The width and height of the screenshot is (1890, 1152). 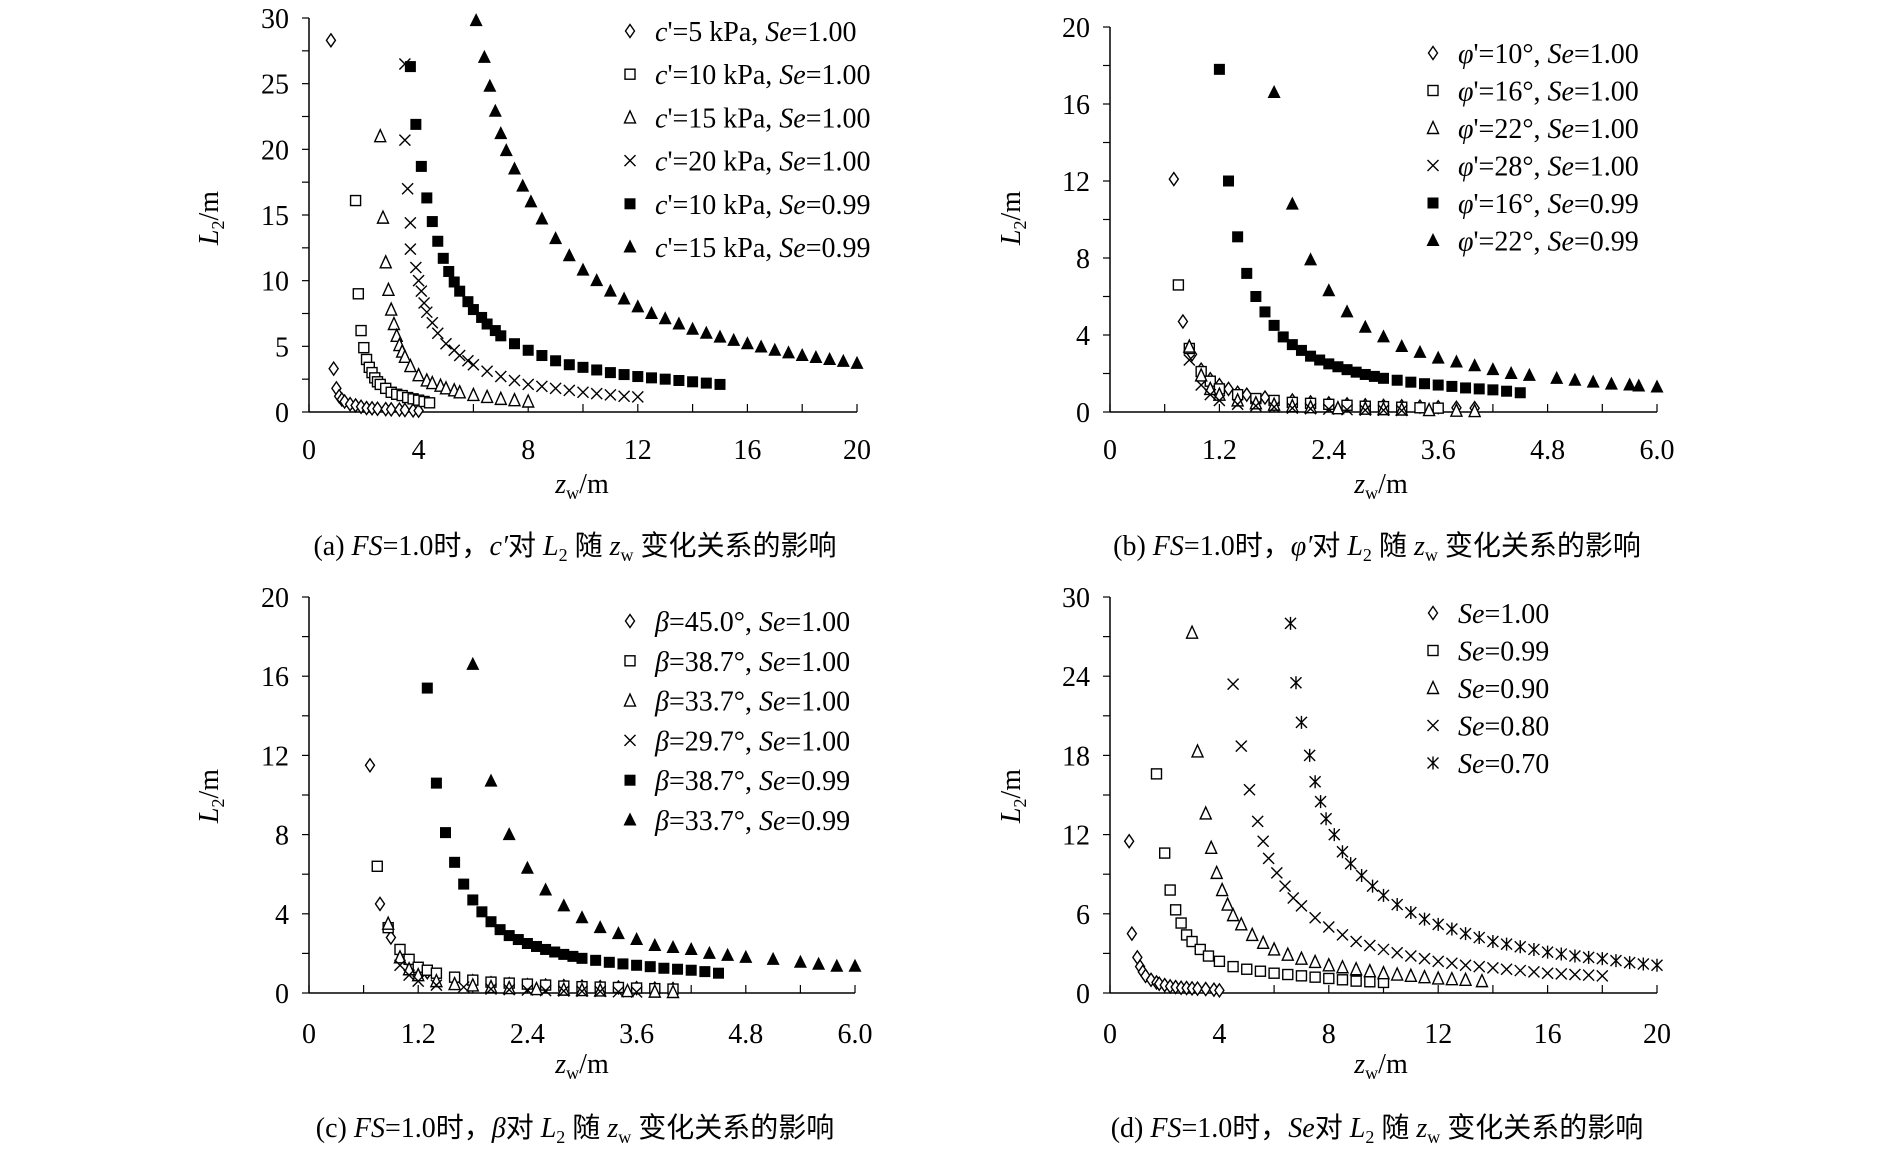 What do you see at coordinates (275, 85) in the screenshot?
I see `y-tick-label: 25` at bounding box center [275, 85].